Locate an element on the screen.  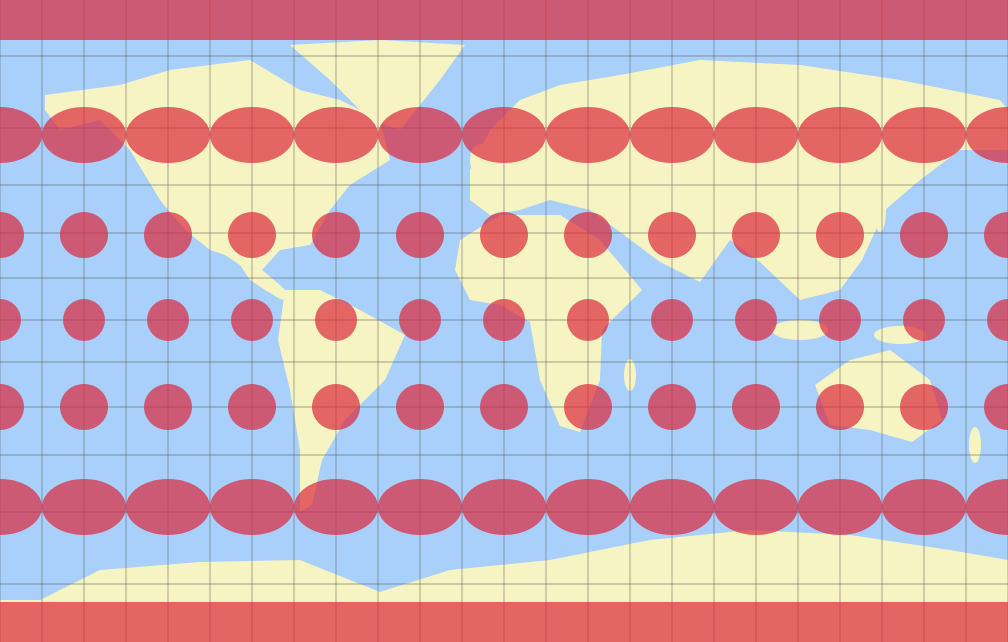
new-zealand is located at coordinates (975, 445).